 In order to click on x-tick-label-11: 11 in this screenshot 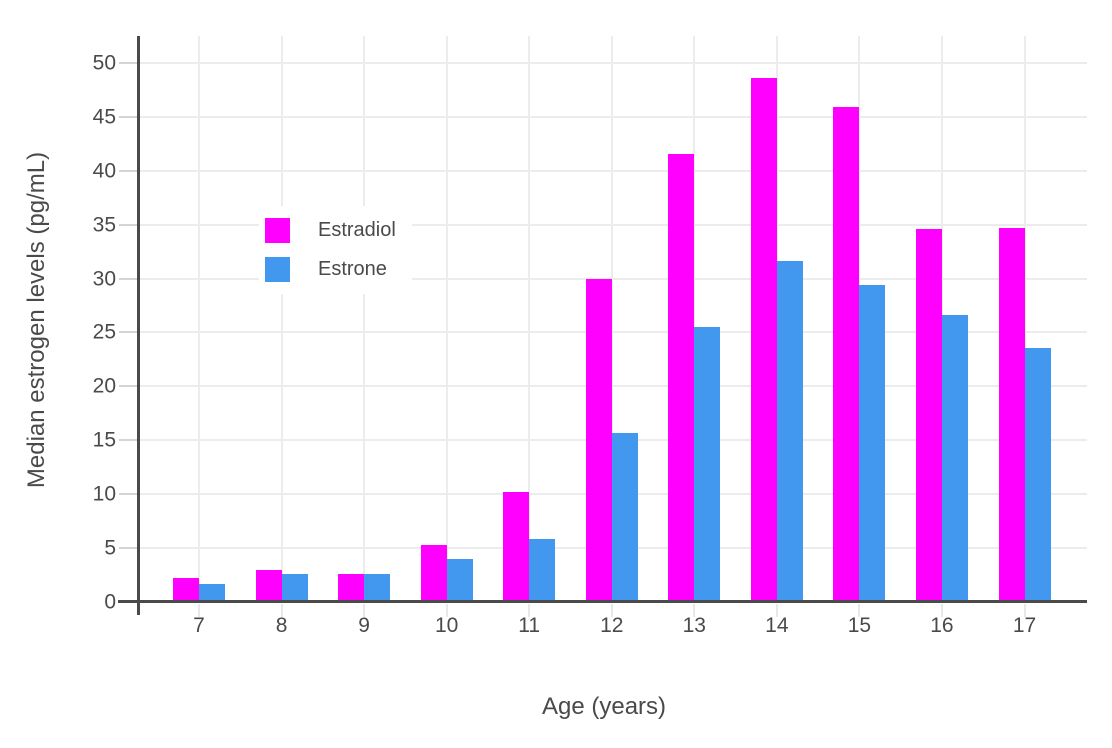, I will do `click(529, 625)`.